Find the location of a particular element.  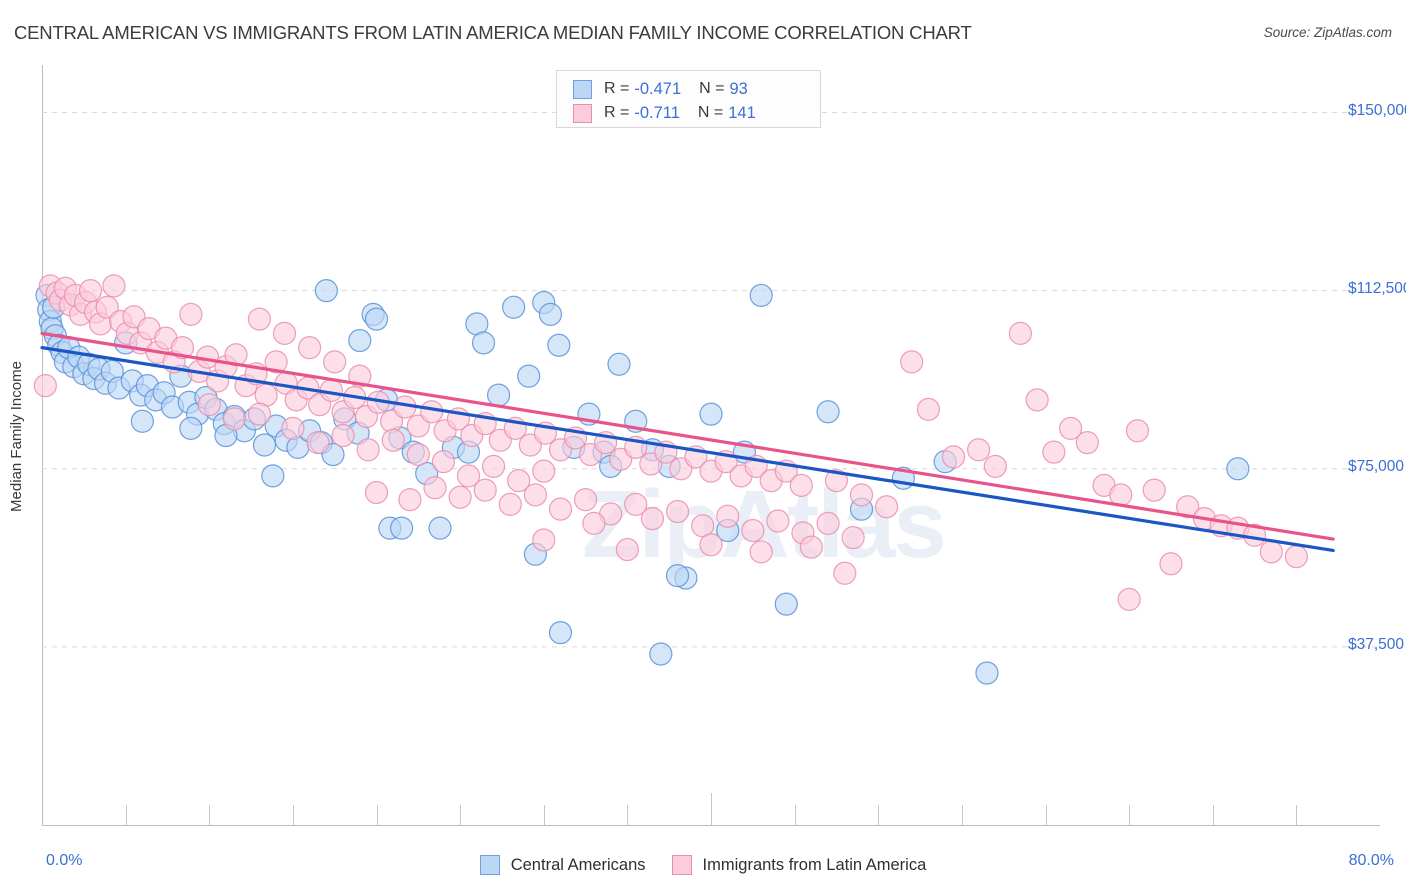

legend-swatch-blue is located at coordinates (489, 865).